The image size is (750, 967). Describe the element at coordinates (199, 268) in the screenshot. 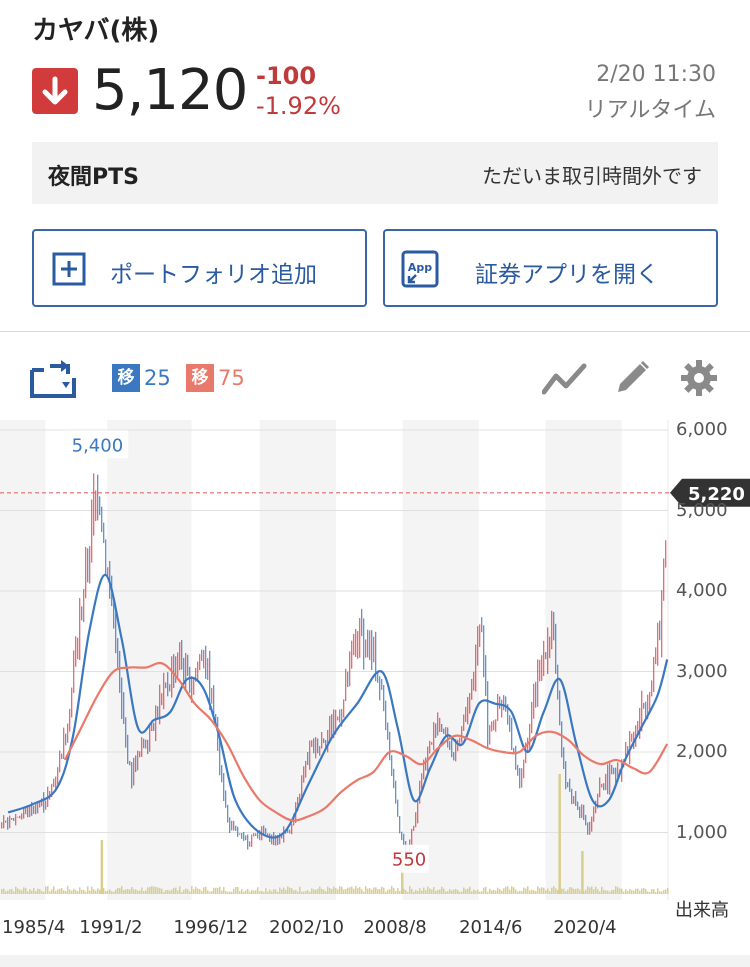

I see `add-portfolio-button: ポートフォリオ追加` at that location.